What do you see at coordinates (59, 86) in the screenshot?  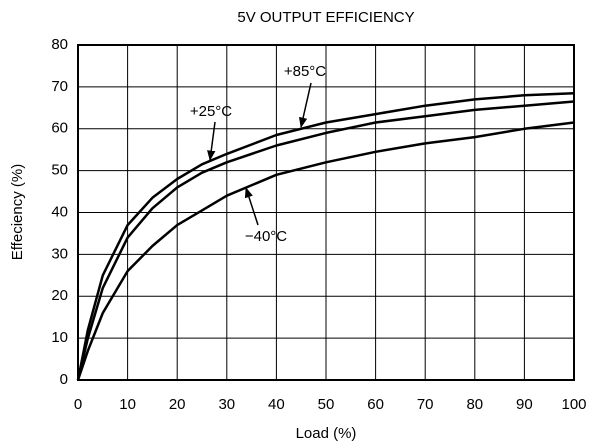 I see `y-tick-label: 70` at bounding box center [59, 86].